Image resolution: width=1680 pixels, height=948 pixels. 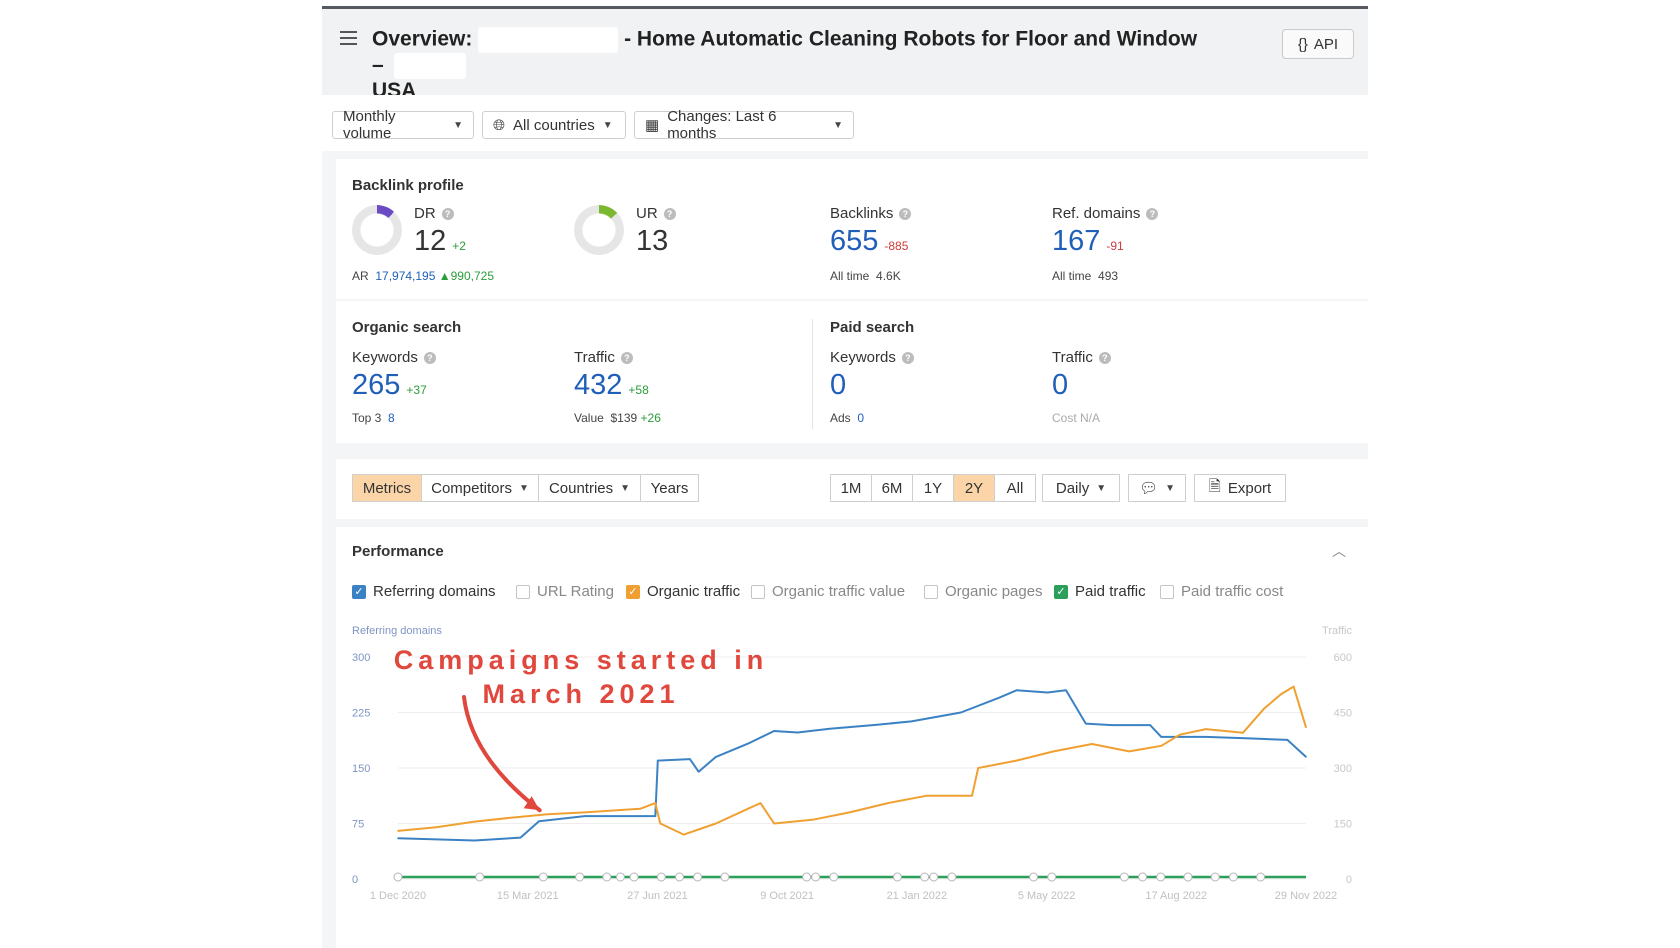 What do you see at coordinates (1088, 241) in the screenshot?
I see `ref-domains-value: 167 -91` at bounding box center [1088, 241].